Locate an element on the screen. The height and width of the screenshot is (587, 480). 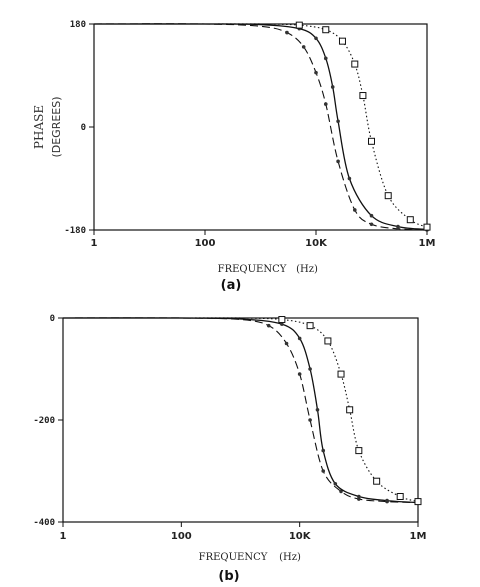
y-axis-title: PHASE is located at coordinates (39, 127).